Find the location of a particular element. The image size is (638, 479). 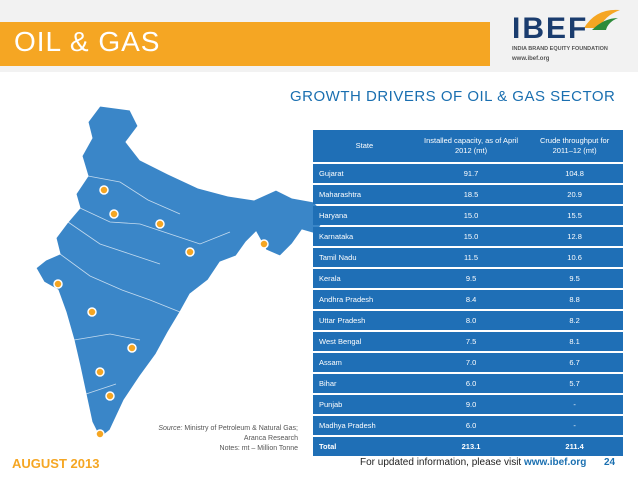

table-row: Uttar Pradesh 8.0 8.2 is located at coordinates (468, 320).